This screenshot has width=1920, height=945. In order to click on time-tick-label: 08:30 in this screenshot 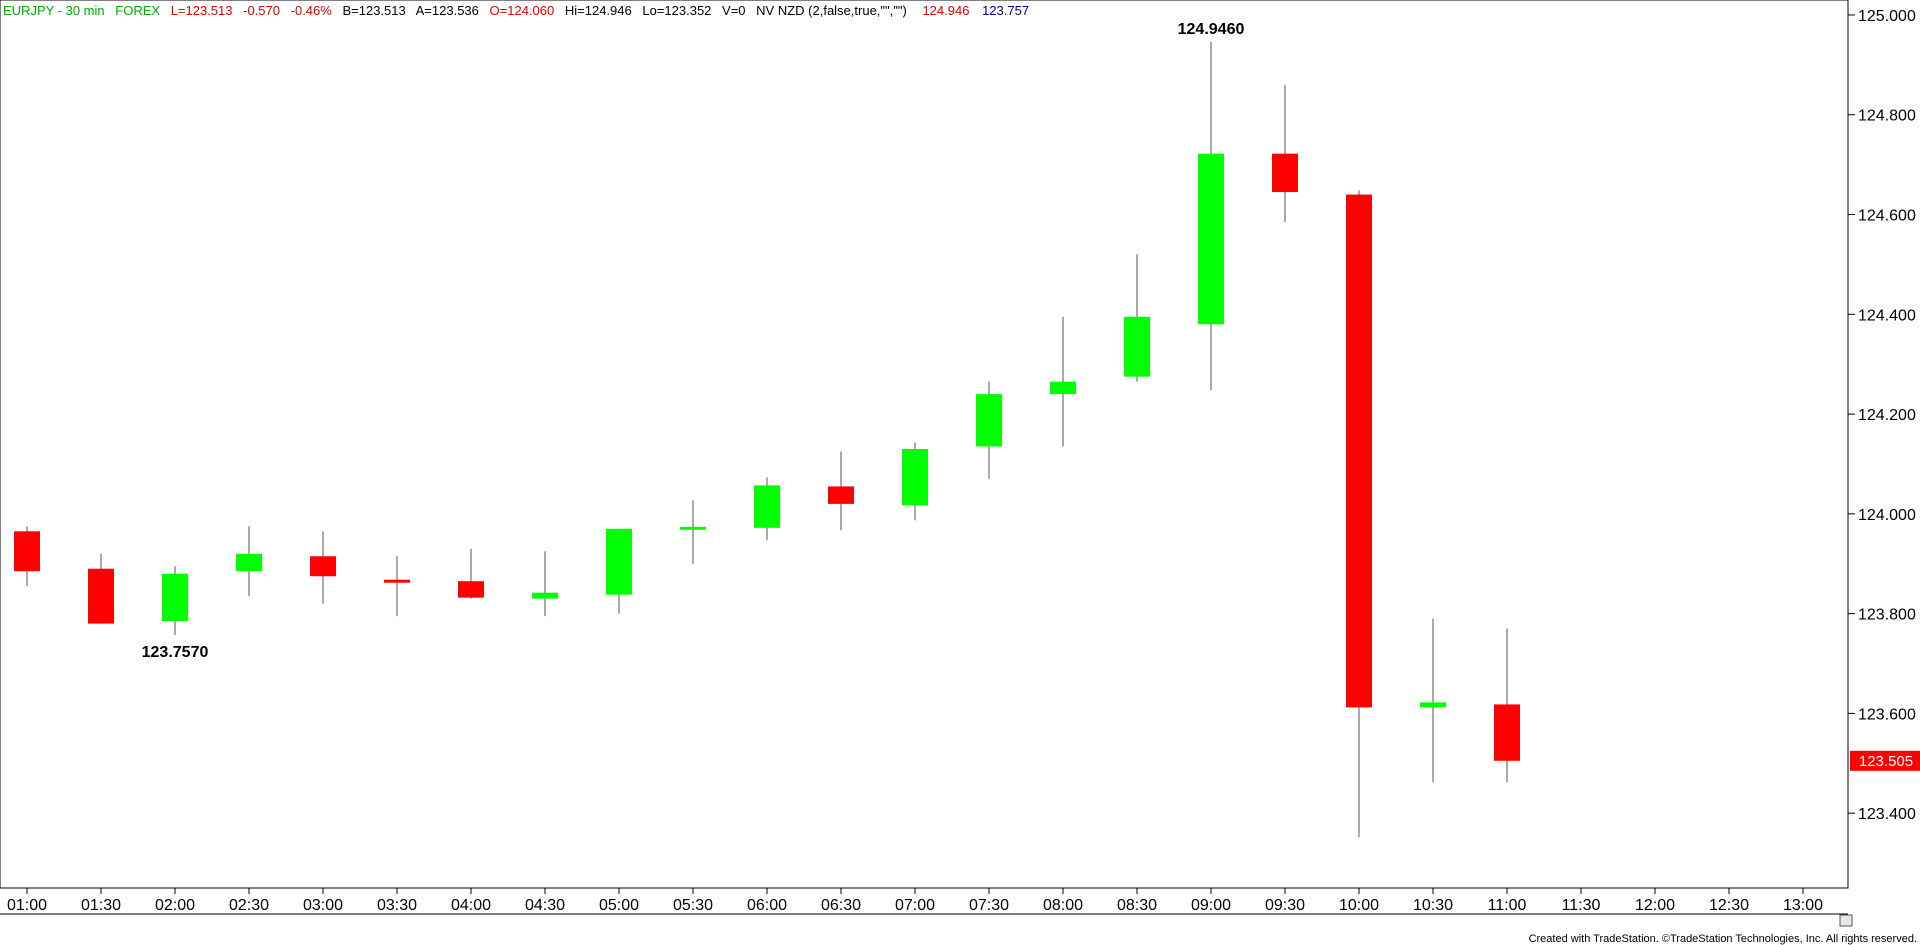, I will do `click(1137, 905)`.